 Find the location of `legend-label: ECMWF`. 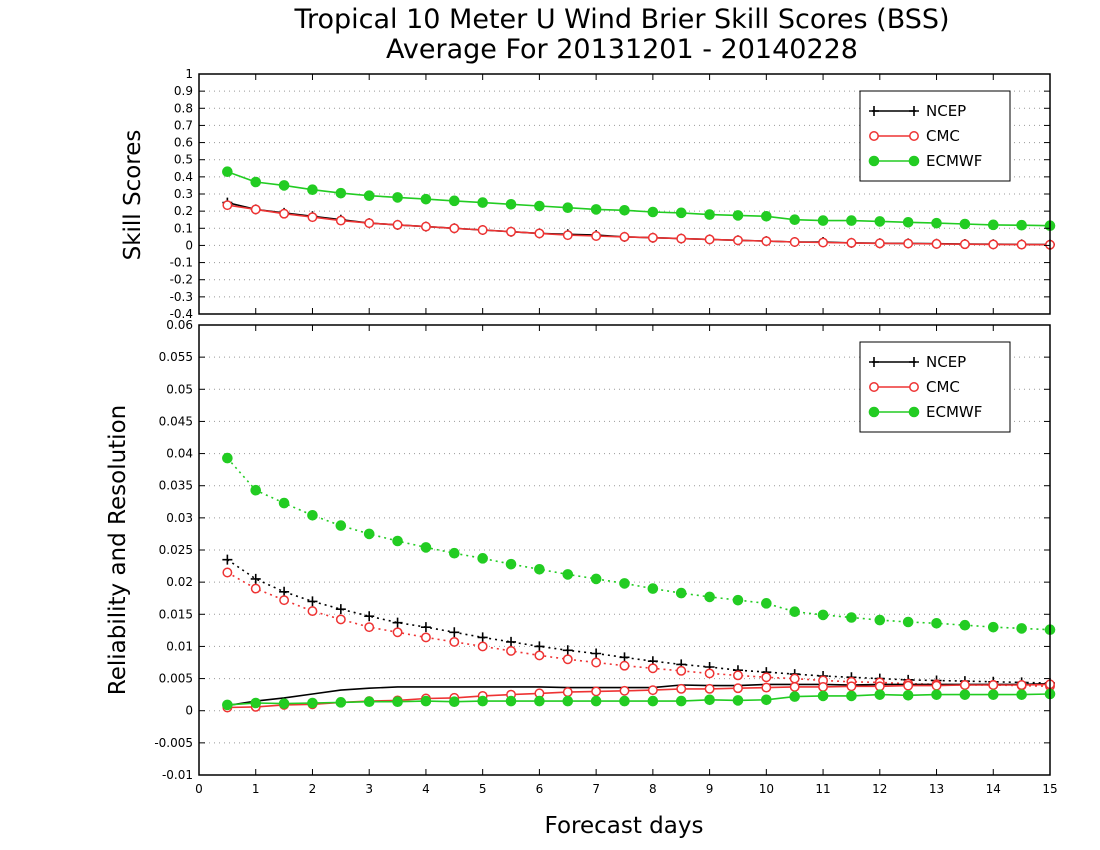

legend-label: ECMWF is located at coordinates (954, 161).